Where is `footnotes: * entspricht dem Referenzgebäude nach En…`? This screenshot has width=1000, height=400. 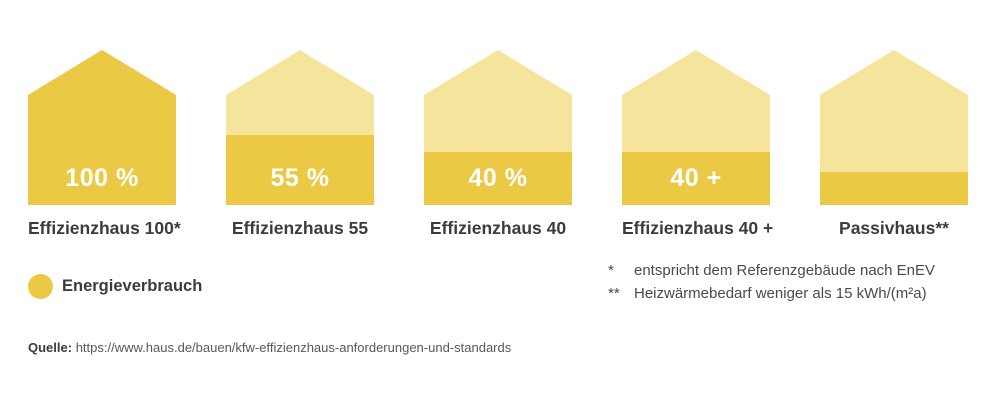 footnotes: * entspricht dem Referenzgebäude nach En… is located at coordinates (771, 282).